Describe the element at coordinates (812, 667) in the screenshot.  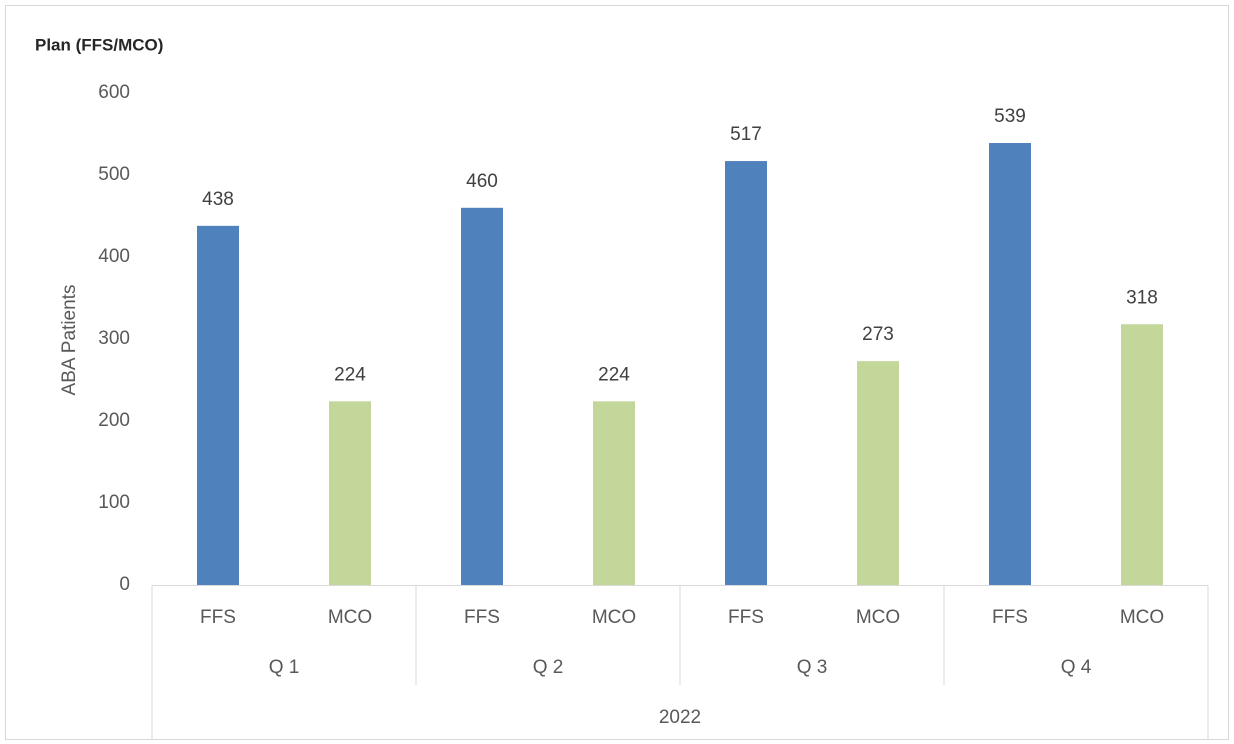
I see `group-label: Q 3` at that location.